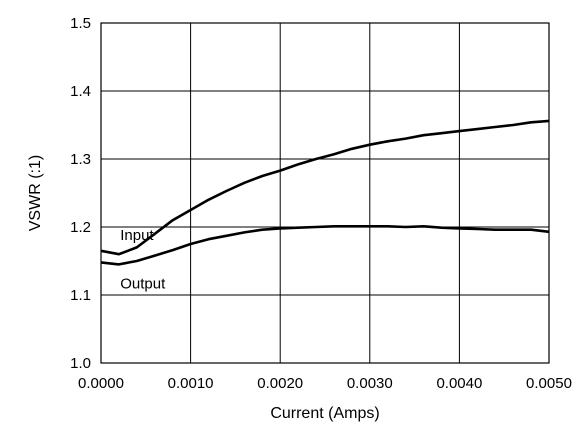 This screenshot has height=435, width=582. I want to click on y-tick-label: 1.2, so click(80, 227).